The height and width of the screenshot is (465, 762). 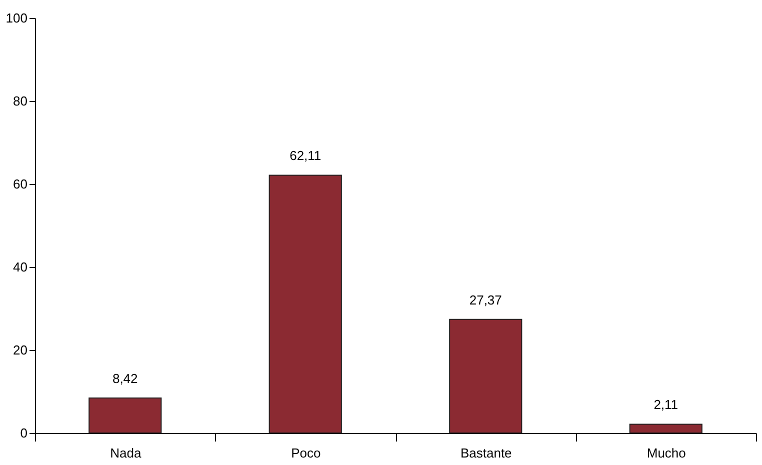 I want to click on y-tick-label: 40, so click(x=20, y=267).